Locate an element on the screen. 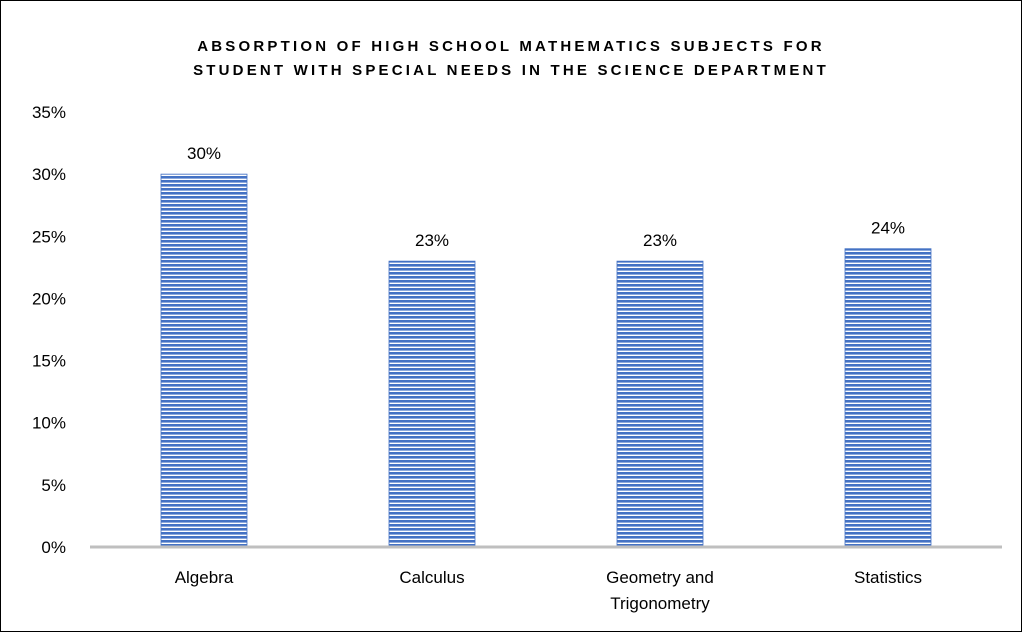  x-tick-label: Geometry and is located at coordinates (660, 577).